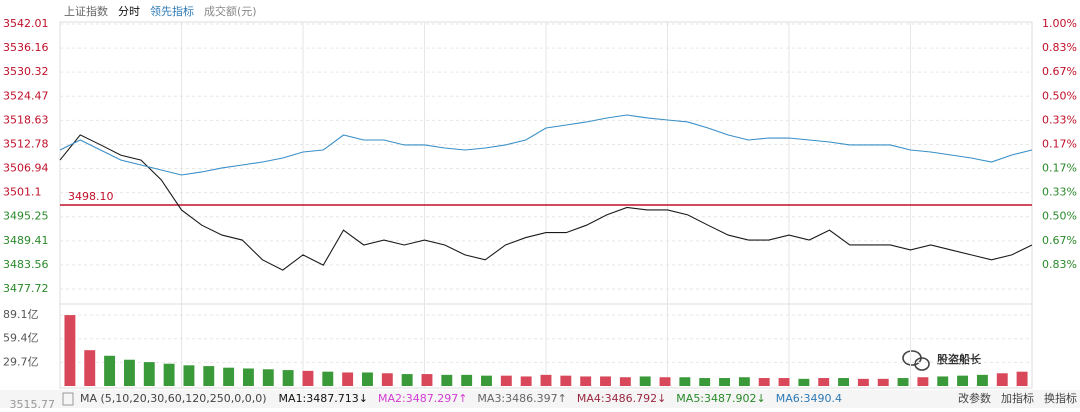  Describe the element at coordinates (521, 398) in the screenshot. I see `ma-item: MA3:3486.397↑` at that location.